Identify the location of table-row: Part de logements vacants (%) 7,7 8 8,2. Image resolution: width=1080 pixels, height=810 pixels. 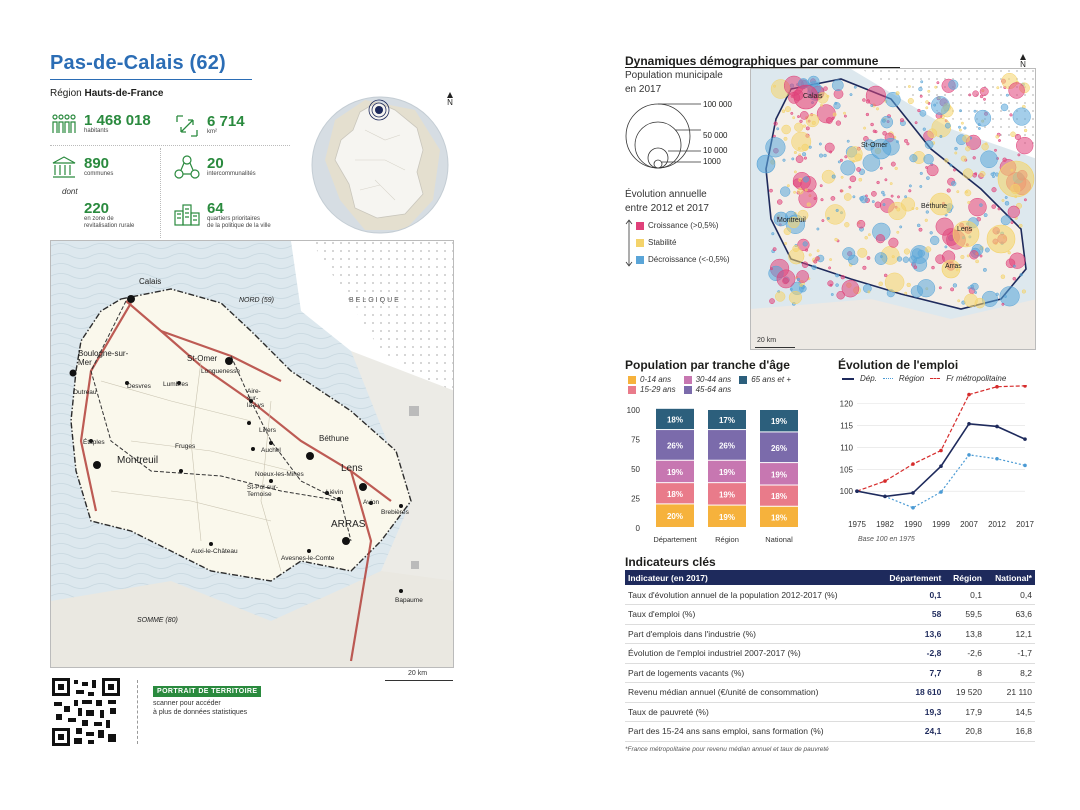
(830, 673).